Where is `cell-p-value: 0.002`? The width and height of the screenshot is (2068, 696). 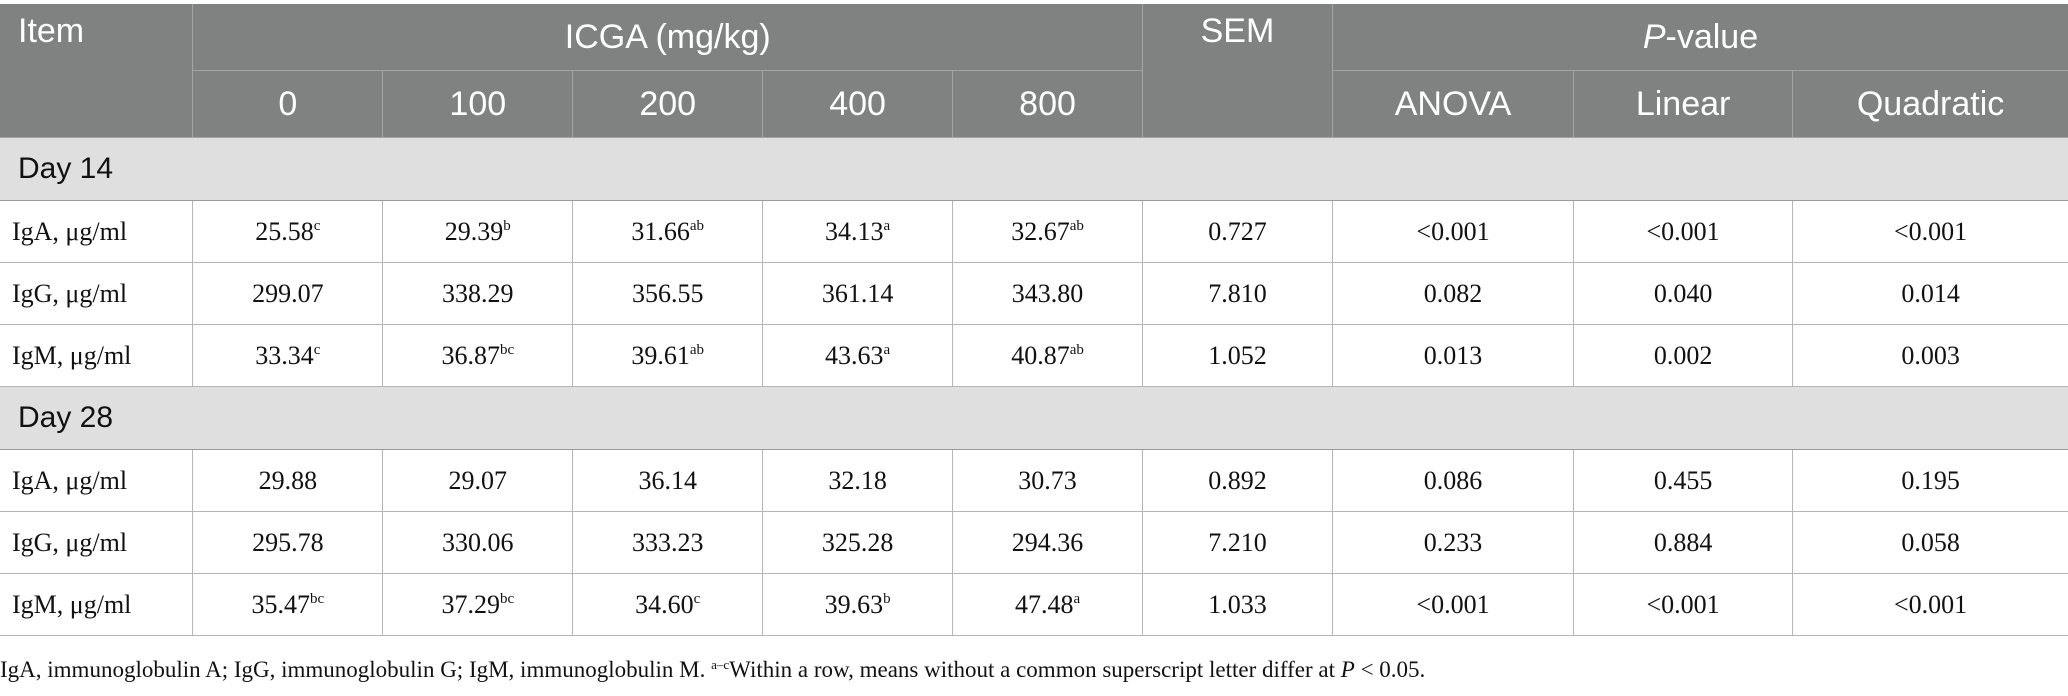 cell-p-value: 0.002 is located at coordinates (1683, 355).